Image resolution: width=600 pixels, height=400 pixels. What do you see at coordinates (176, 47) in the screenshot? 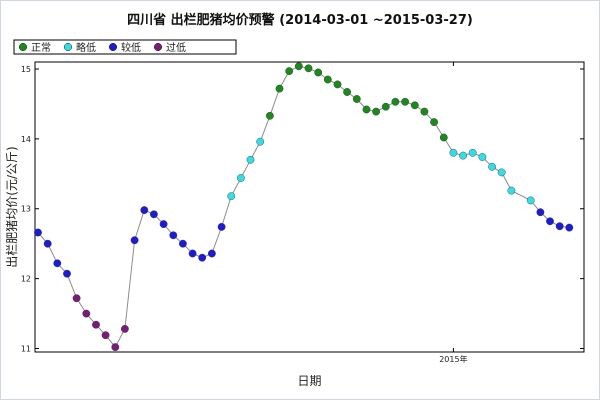
I see `legend-label: 过低` at bounding box center [176, 47].